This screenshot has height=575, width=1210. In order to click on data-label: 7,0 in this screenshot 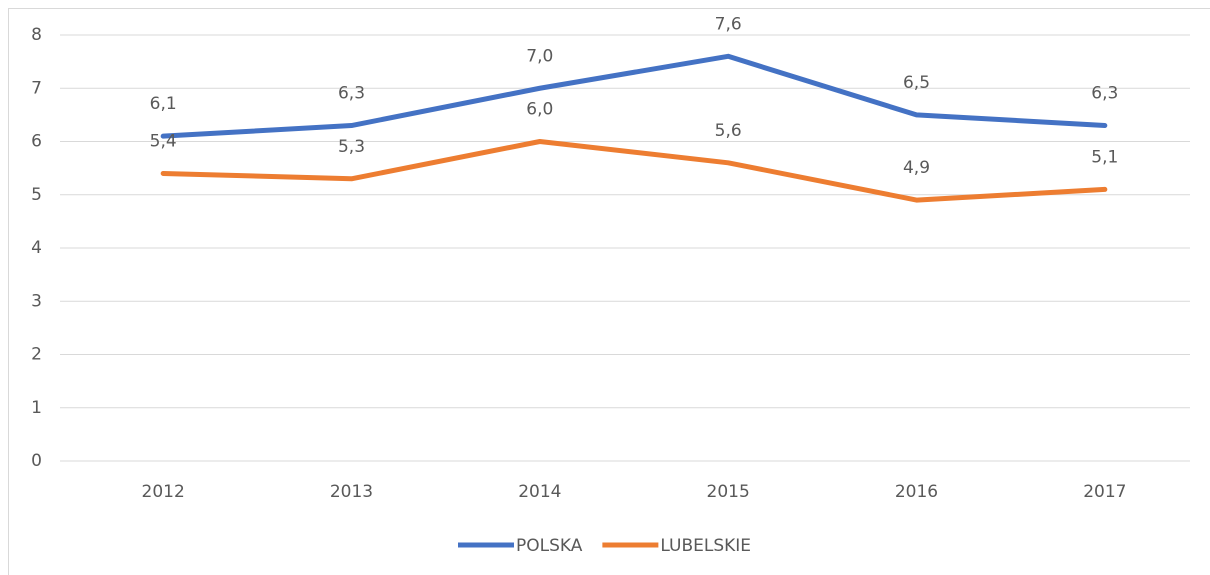, I will do `click(539, 56)`.